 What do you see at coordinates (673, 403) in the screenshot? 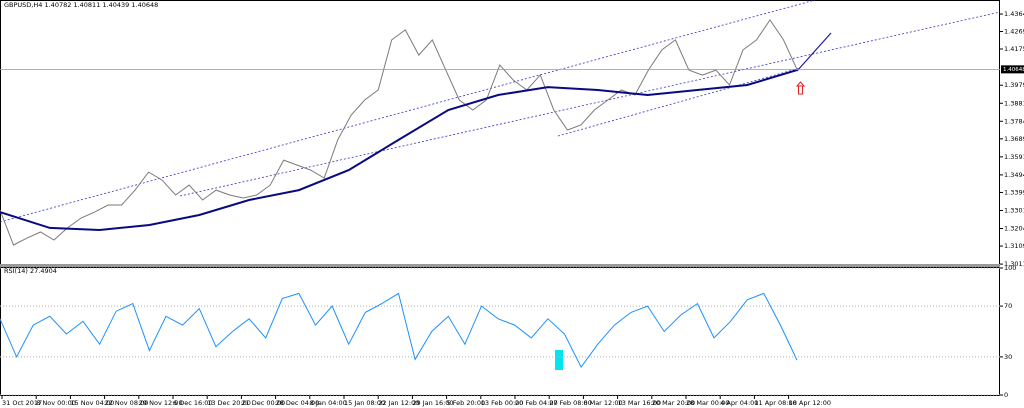
I see `x-tick-label: 20 Mar 20:00` at bounding box center [673, 403].